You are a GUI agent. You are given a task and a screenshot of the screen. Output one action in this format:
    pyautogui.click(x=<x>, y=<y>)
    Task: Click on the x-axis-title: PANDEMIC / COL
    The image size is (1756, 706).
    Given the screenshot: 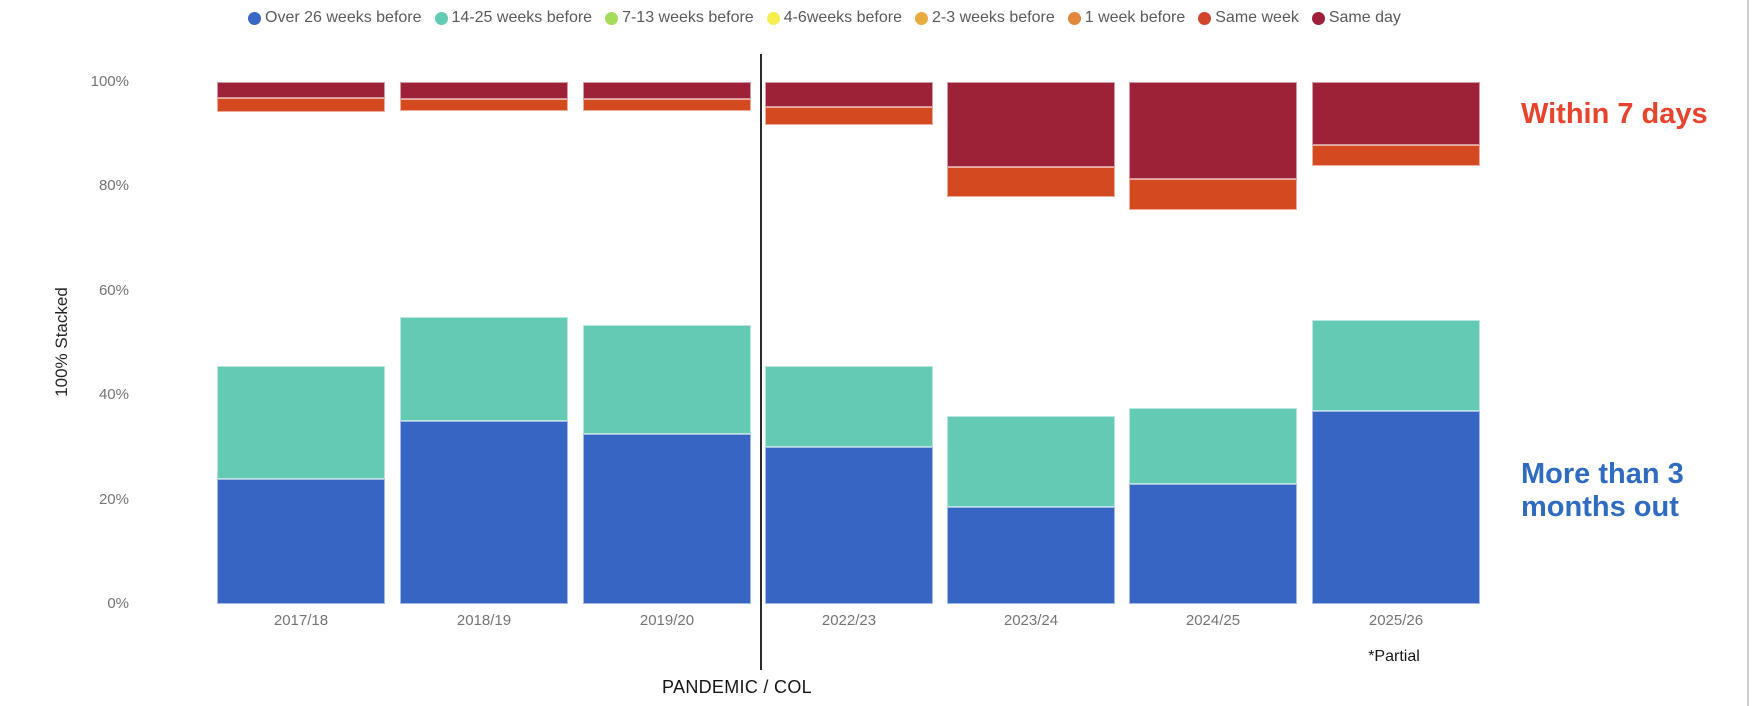 What is the action you would take?
    pyautogui.click(x=737, y=687)
    